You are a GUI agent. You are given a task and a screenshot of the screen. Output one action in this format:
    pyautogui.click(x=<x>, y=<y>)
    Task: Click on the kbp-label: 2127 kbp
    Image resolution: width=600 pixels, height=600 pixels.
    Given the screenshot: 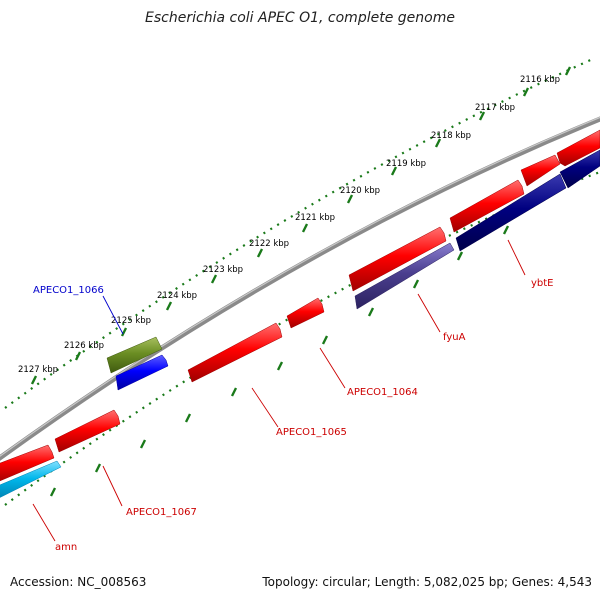 What is the action you would take?
    pyautogui.click(x=38, y=370)
    